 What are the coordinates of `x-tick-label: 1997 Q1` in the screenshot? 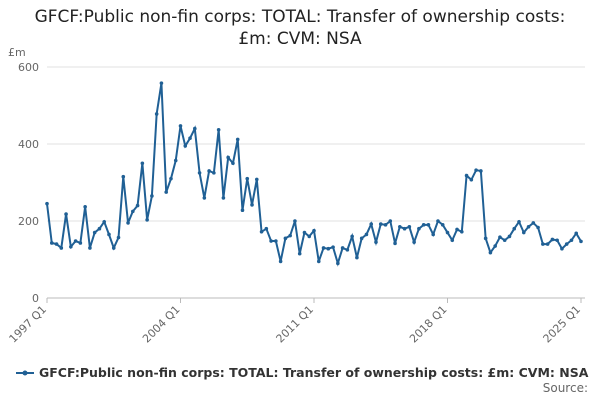 It's located at (28, 324).